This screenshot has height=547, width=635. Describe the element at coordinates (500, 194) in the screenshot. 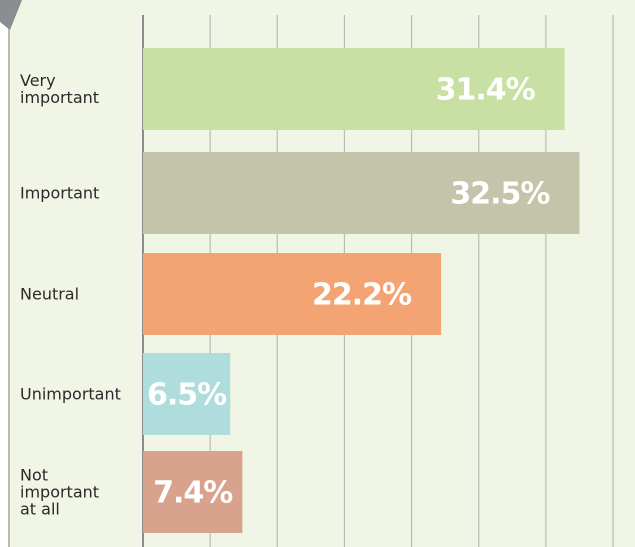

I see `value-label: 32.5%` at that location.